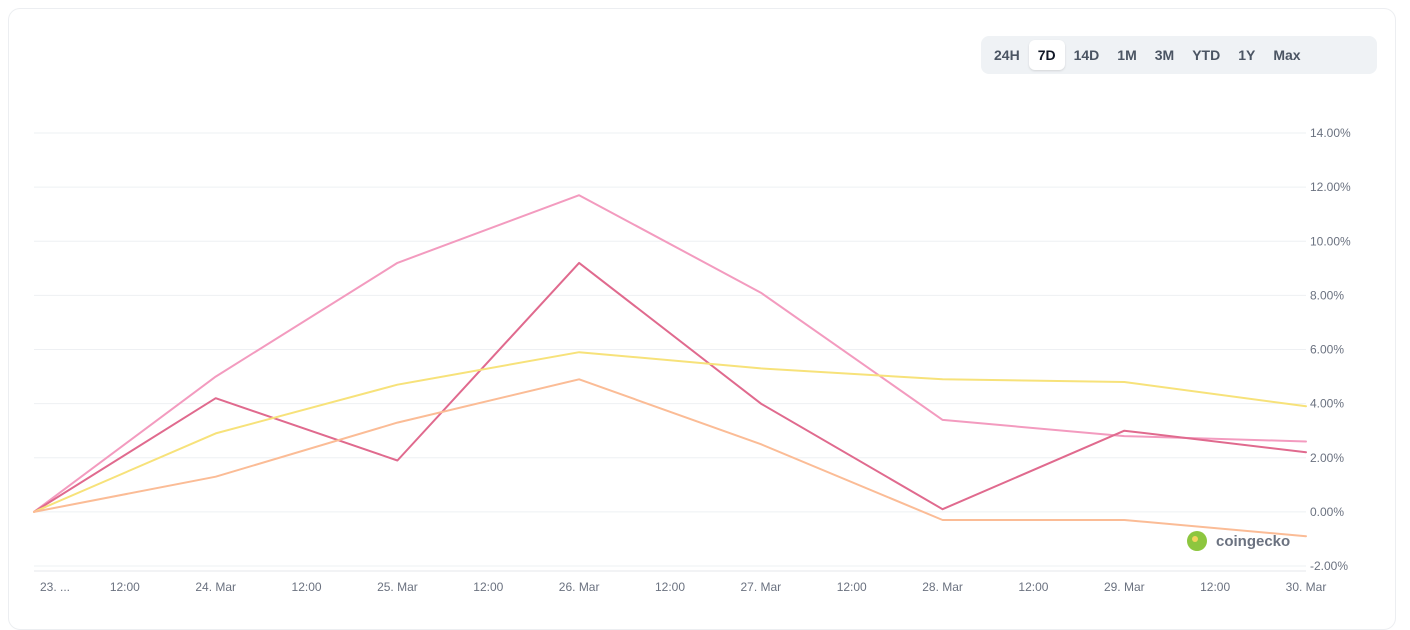  Describe the element at coordinates (1195, 539) in the screenshot. I see `gecko-eye-icon` at that location.